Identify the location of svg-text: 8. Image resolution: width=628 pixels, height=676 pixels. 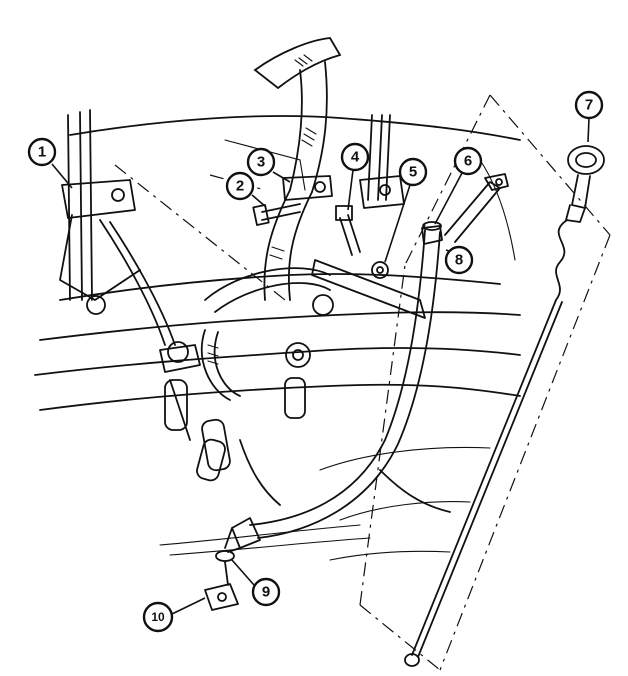
(459, 260).